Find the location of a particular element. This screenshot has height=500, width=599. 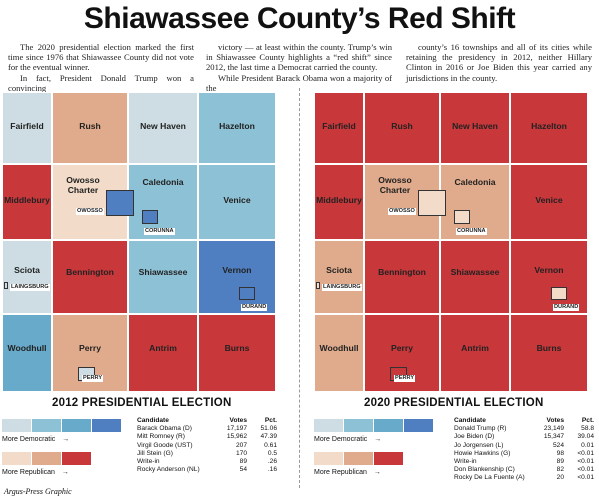

cell-votes: 170 is located at coordinates (241, 453).